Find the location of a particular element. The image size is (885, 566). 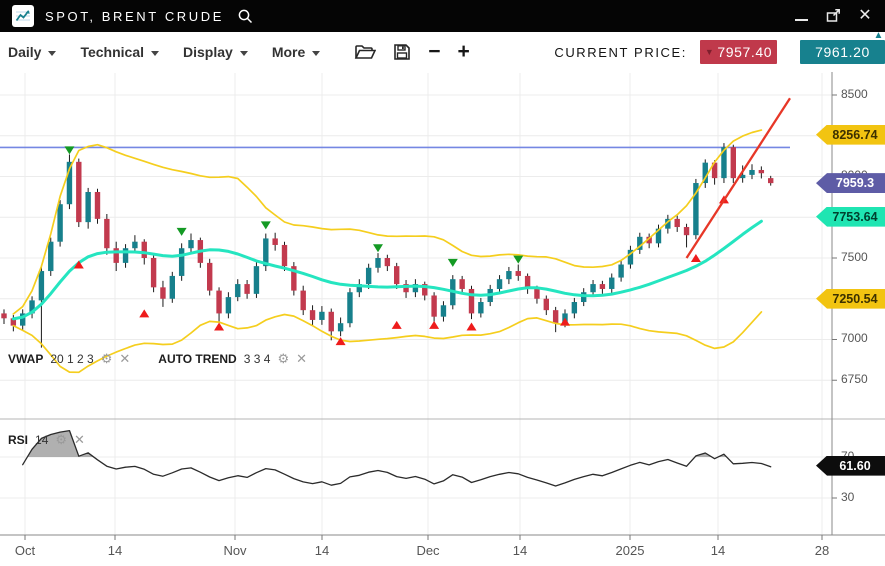

instrument-title: SPOT, BRENT CRUDE is located at coordinates (135, 16).